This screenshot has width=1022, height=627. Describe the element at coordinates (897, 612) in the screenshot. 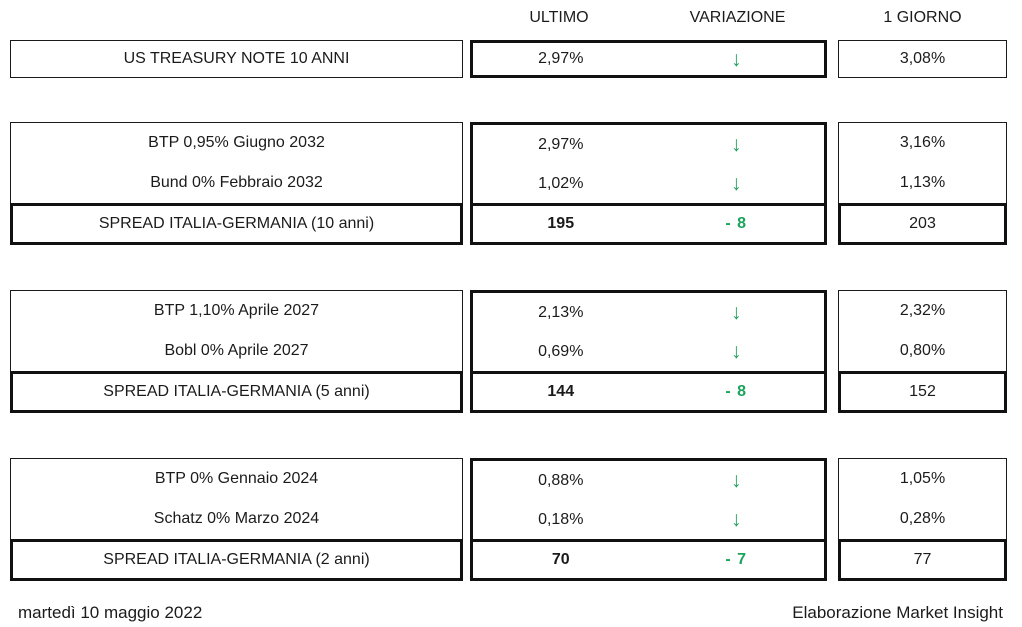

I see `source-credit-label: Elaborazione Market Insight` at that location.